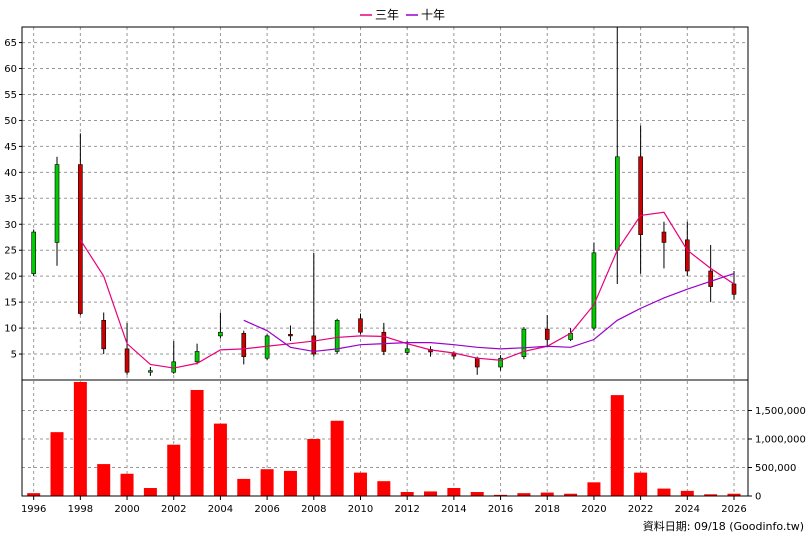 This screenshot has height=540, width=808. What do you see at coordinates (775, 468) in the screenshot?
I see `volume-tick-label: 500,000` at bounding box center [775, 468].